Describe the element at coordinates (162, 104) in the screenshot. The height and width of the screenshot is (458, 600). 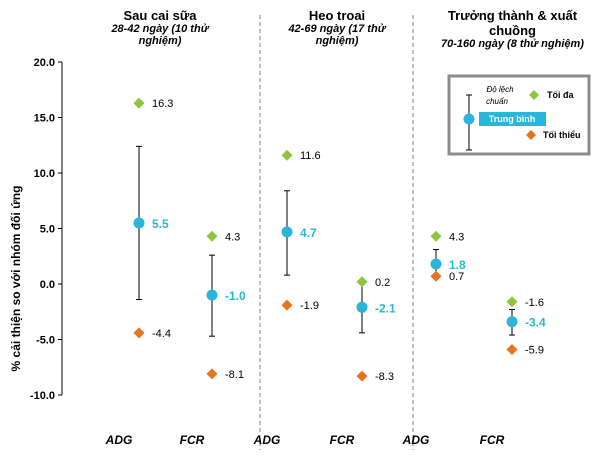
I see `max-label: 16.3` at that location.